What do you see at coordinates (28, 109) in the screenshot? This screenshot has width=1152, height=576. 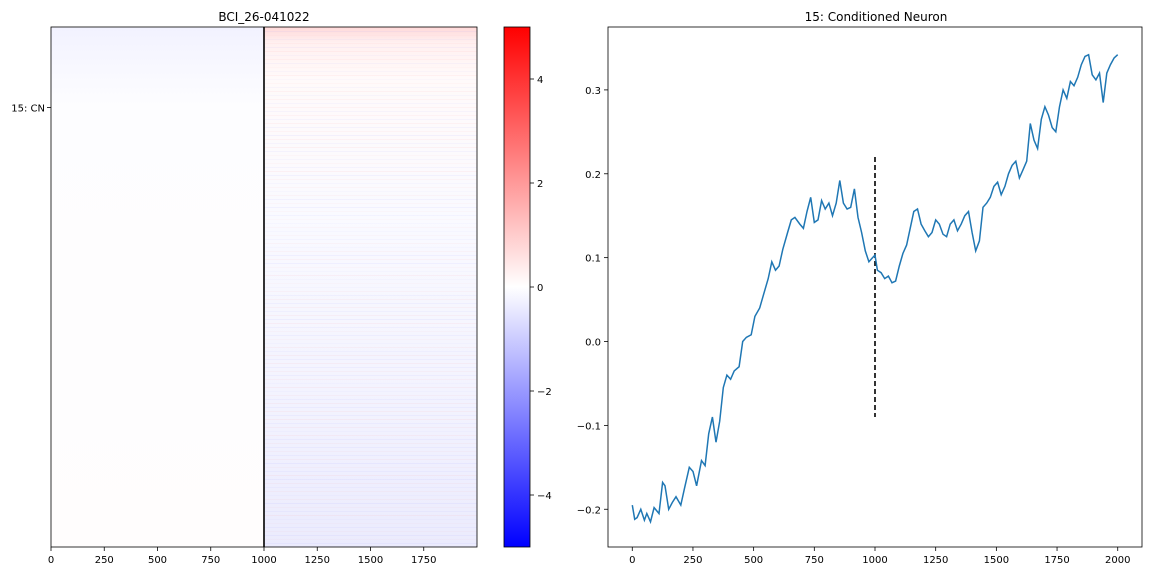 I see `heatmap-y-tick-label: 15: CN` at bounding box center [28, 109].